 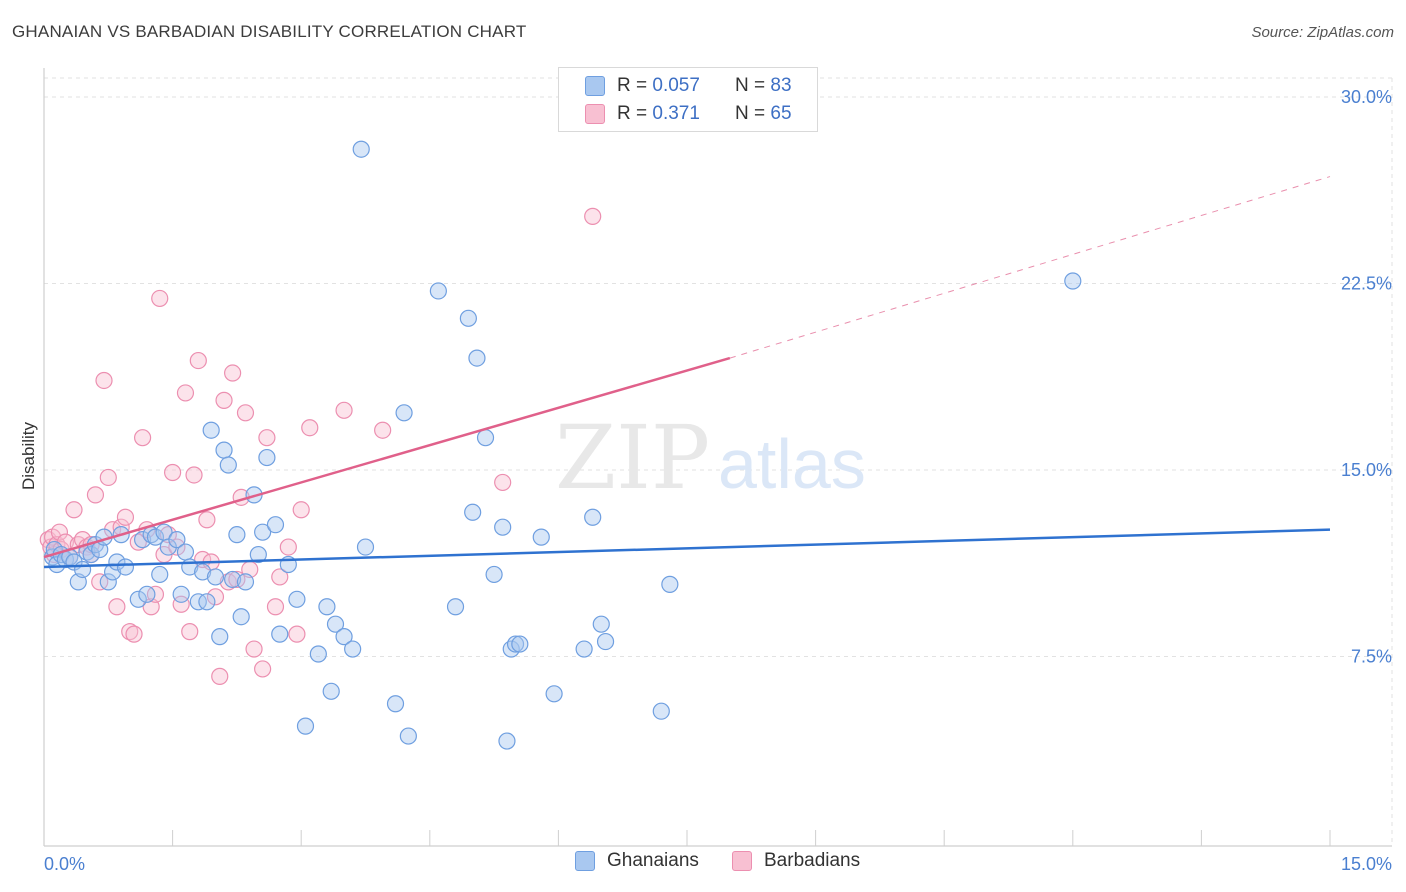 What do you see at coordinates (703, 864) in the screenshot?
I see `bottom-legend: Ghanaians Barbadians` at bounding box center [703, 864].